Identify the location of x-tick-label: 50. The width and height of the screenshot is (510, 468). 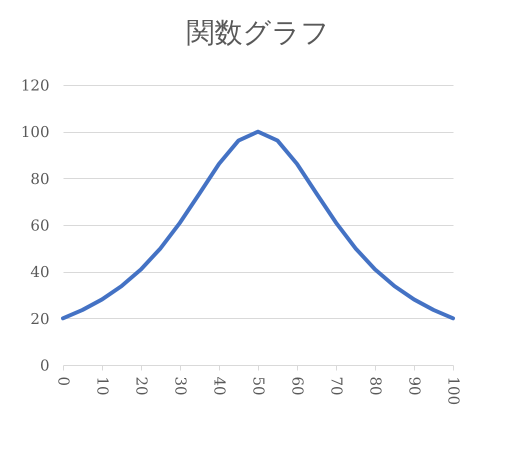
(259, 386).